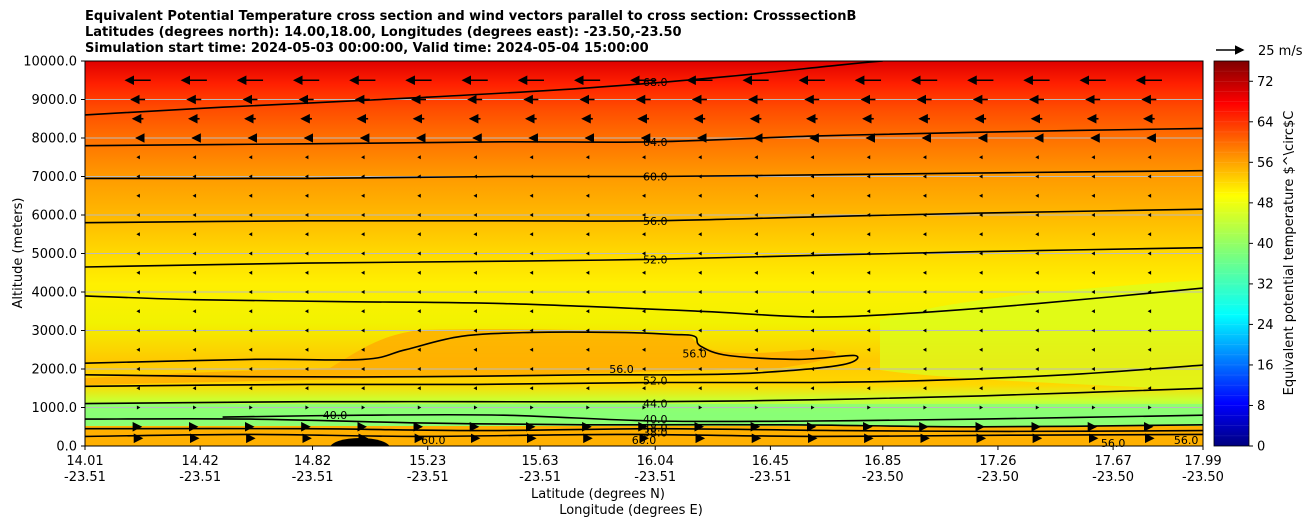 The width and height of the screenshot is (1308, 526). What do you see at coordinates (655, 461) in the screenshot?
I see `x-tick-label-lat: 16.04` at bounding box center [655, 461].